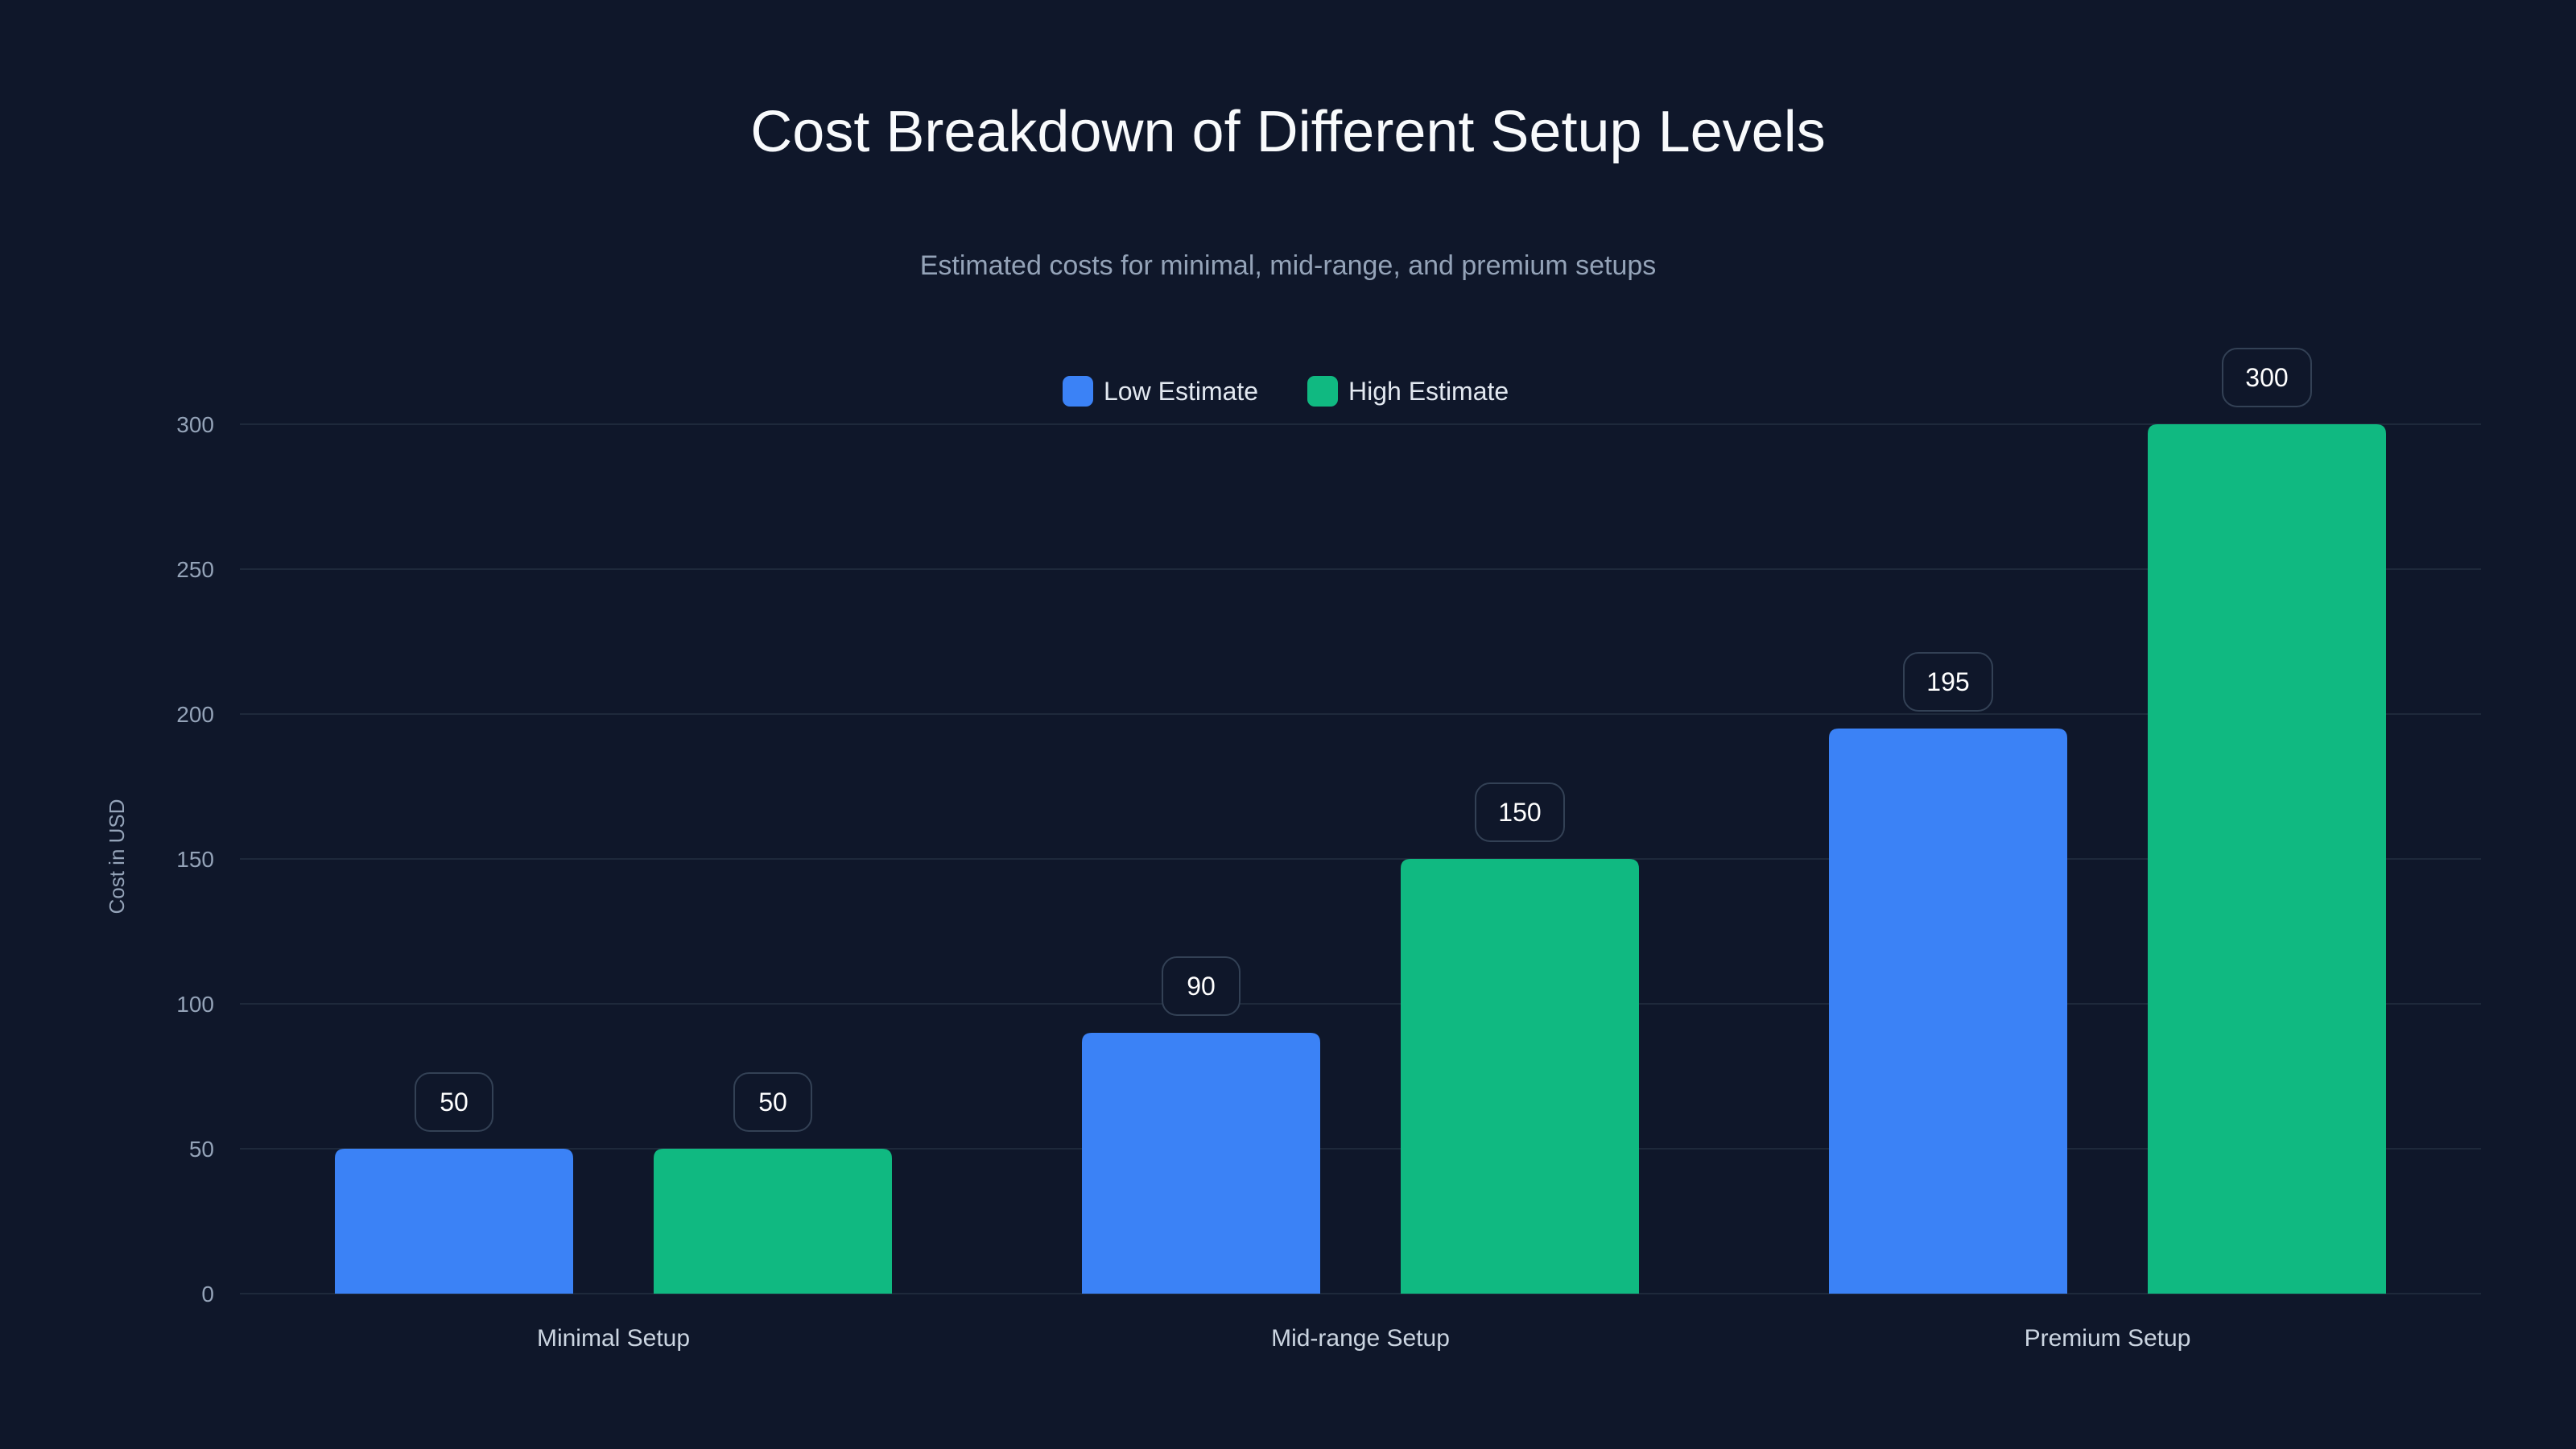  I want to click on data-label: 150, so click(1519, 812).